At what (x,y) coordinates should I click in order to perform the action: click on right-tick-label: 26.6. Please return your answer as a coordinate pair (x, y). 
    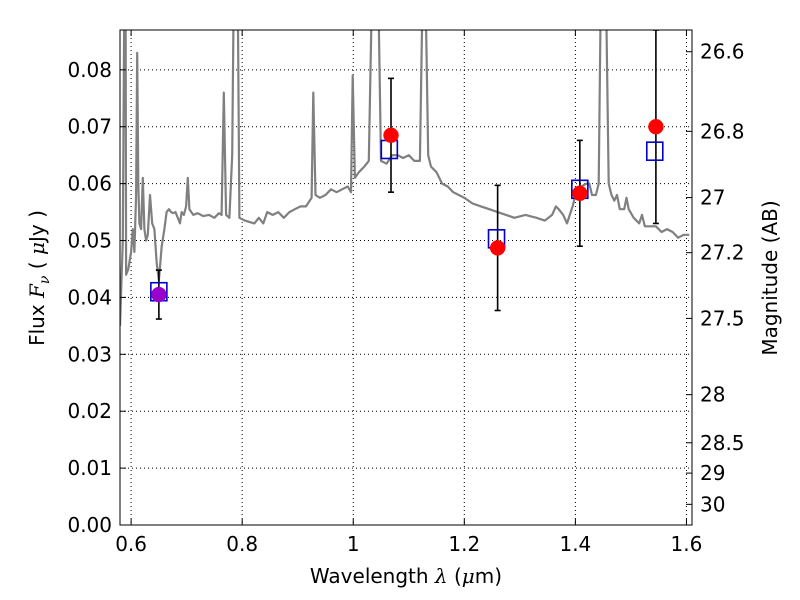
    Looking at the image, I should click on (722, 52).